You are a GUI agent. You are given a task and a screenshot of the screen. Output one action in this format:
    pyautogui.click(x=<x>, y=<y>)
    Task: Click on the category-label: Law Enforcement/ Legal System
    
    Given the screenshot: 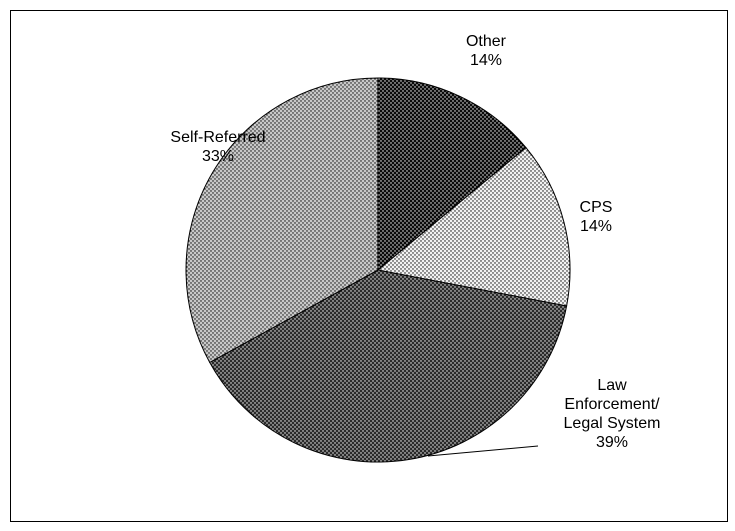 What is the action you would take?
    pyautogui.click(x=612, y=404)
    